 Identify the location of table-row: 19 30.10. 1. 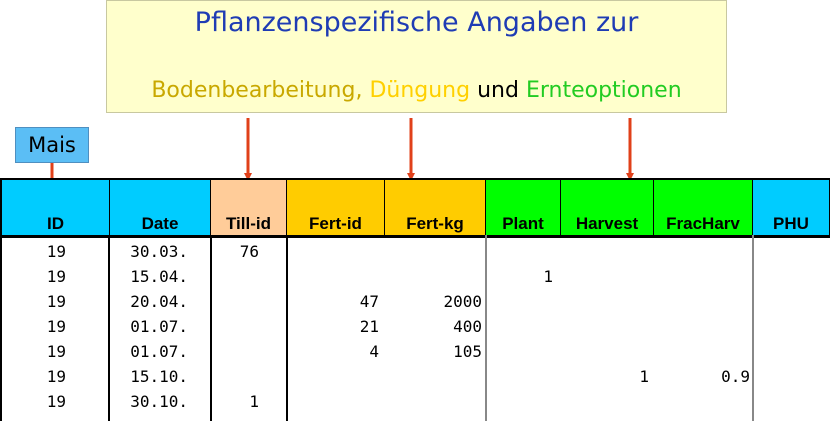
(415, 401).